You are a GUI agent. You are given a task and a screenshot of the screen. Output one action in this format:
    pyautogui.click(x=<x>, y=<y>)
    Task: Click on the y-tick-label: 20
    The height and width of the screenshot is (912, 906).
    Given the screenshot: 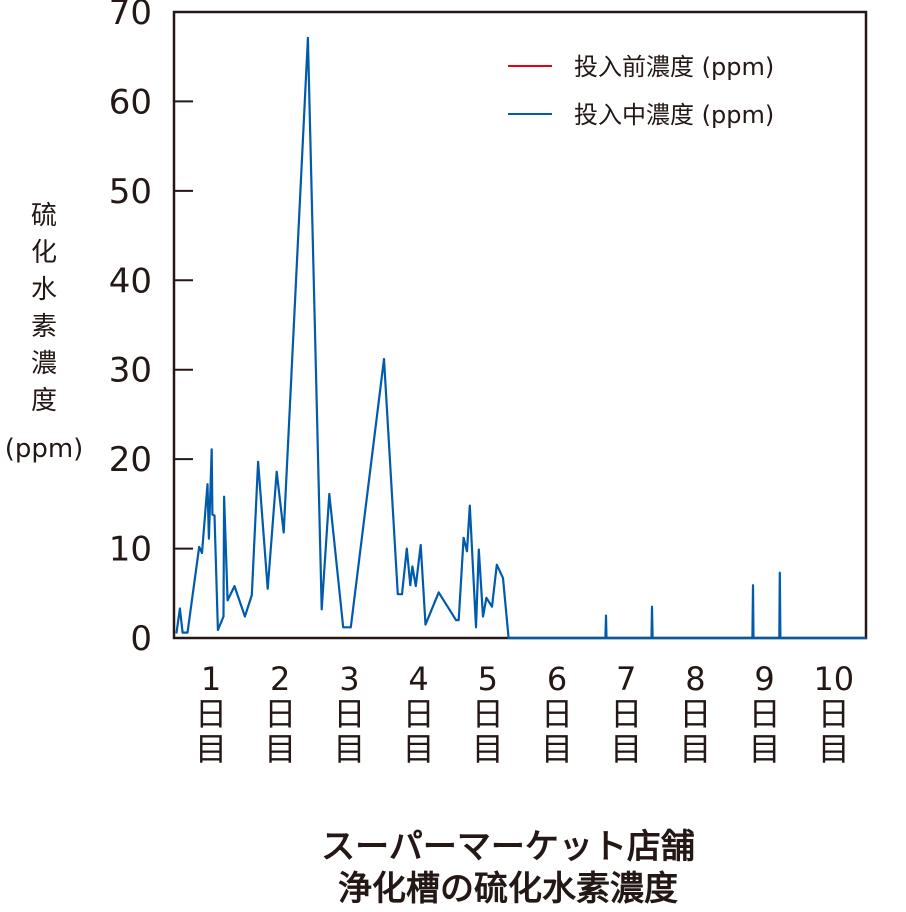 What is the action you would take?
    pyautogui.click(x=130, y=460)
    